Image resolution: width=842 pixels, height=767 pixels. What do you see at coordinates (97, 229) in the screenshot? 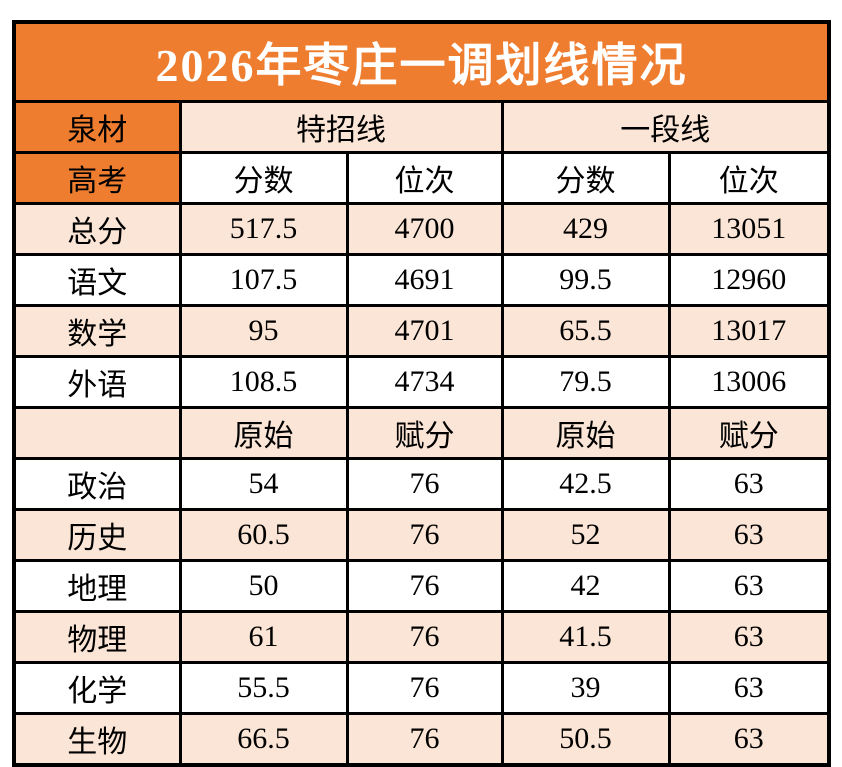
I see `subject-label-cell: 总分` at bounding box center [97, 229].